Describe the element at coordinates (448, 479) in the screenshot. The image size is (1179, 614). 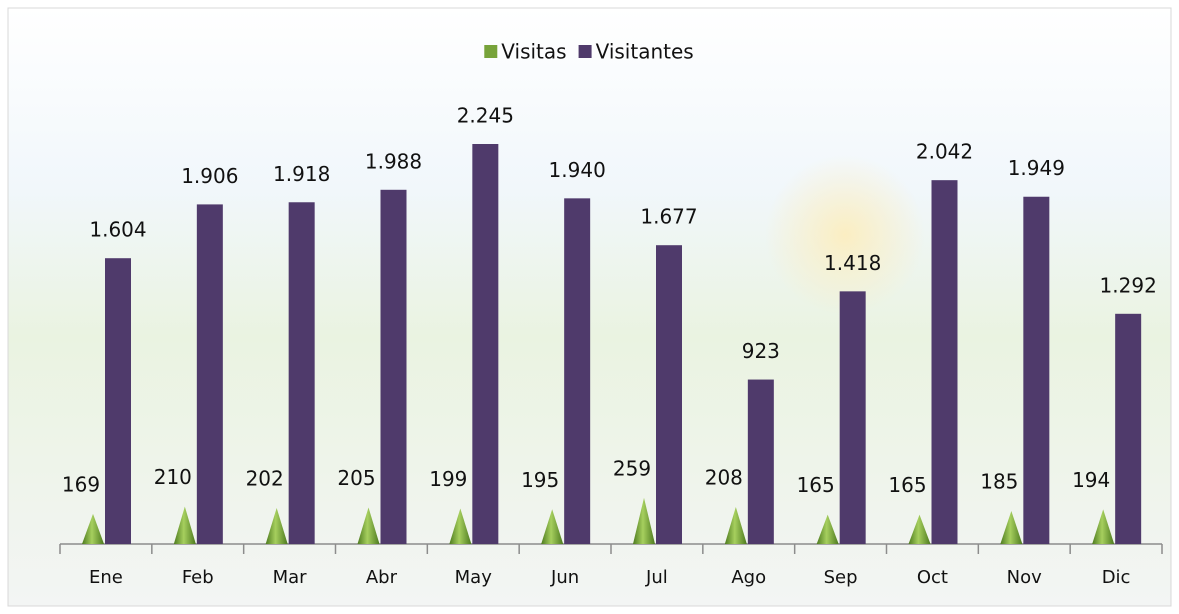
I see `value-label: 199` at that location.